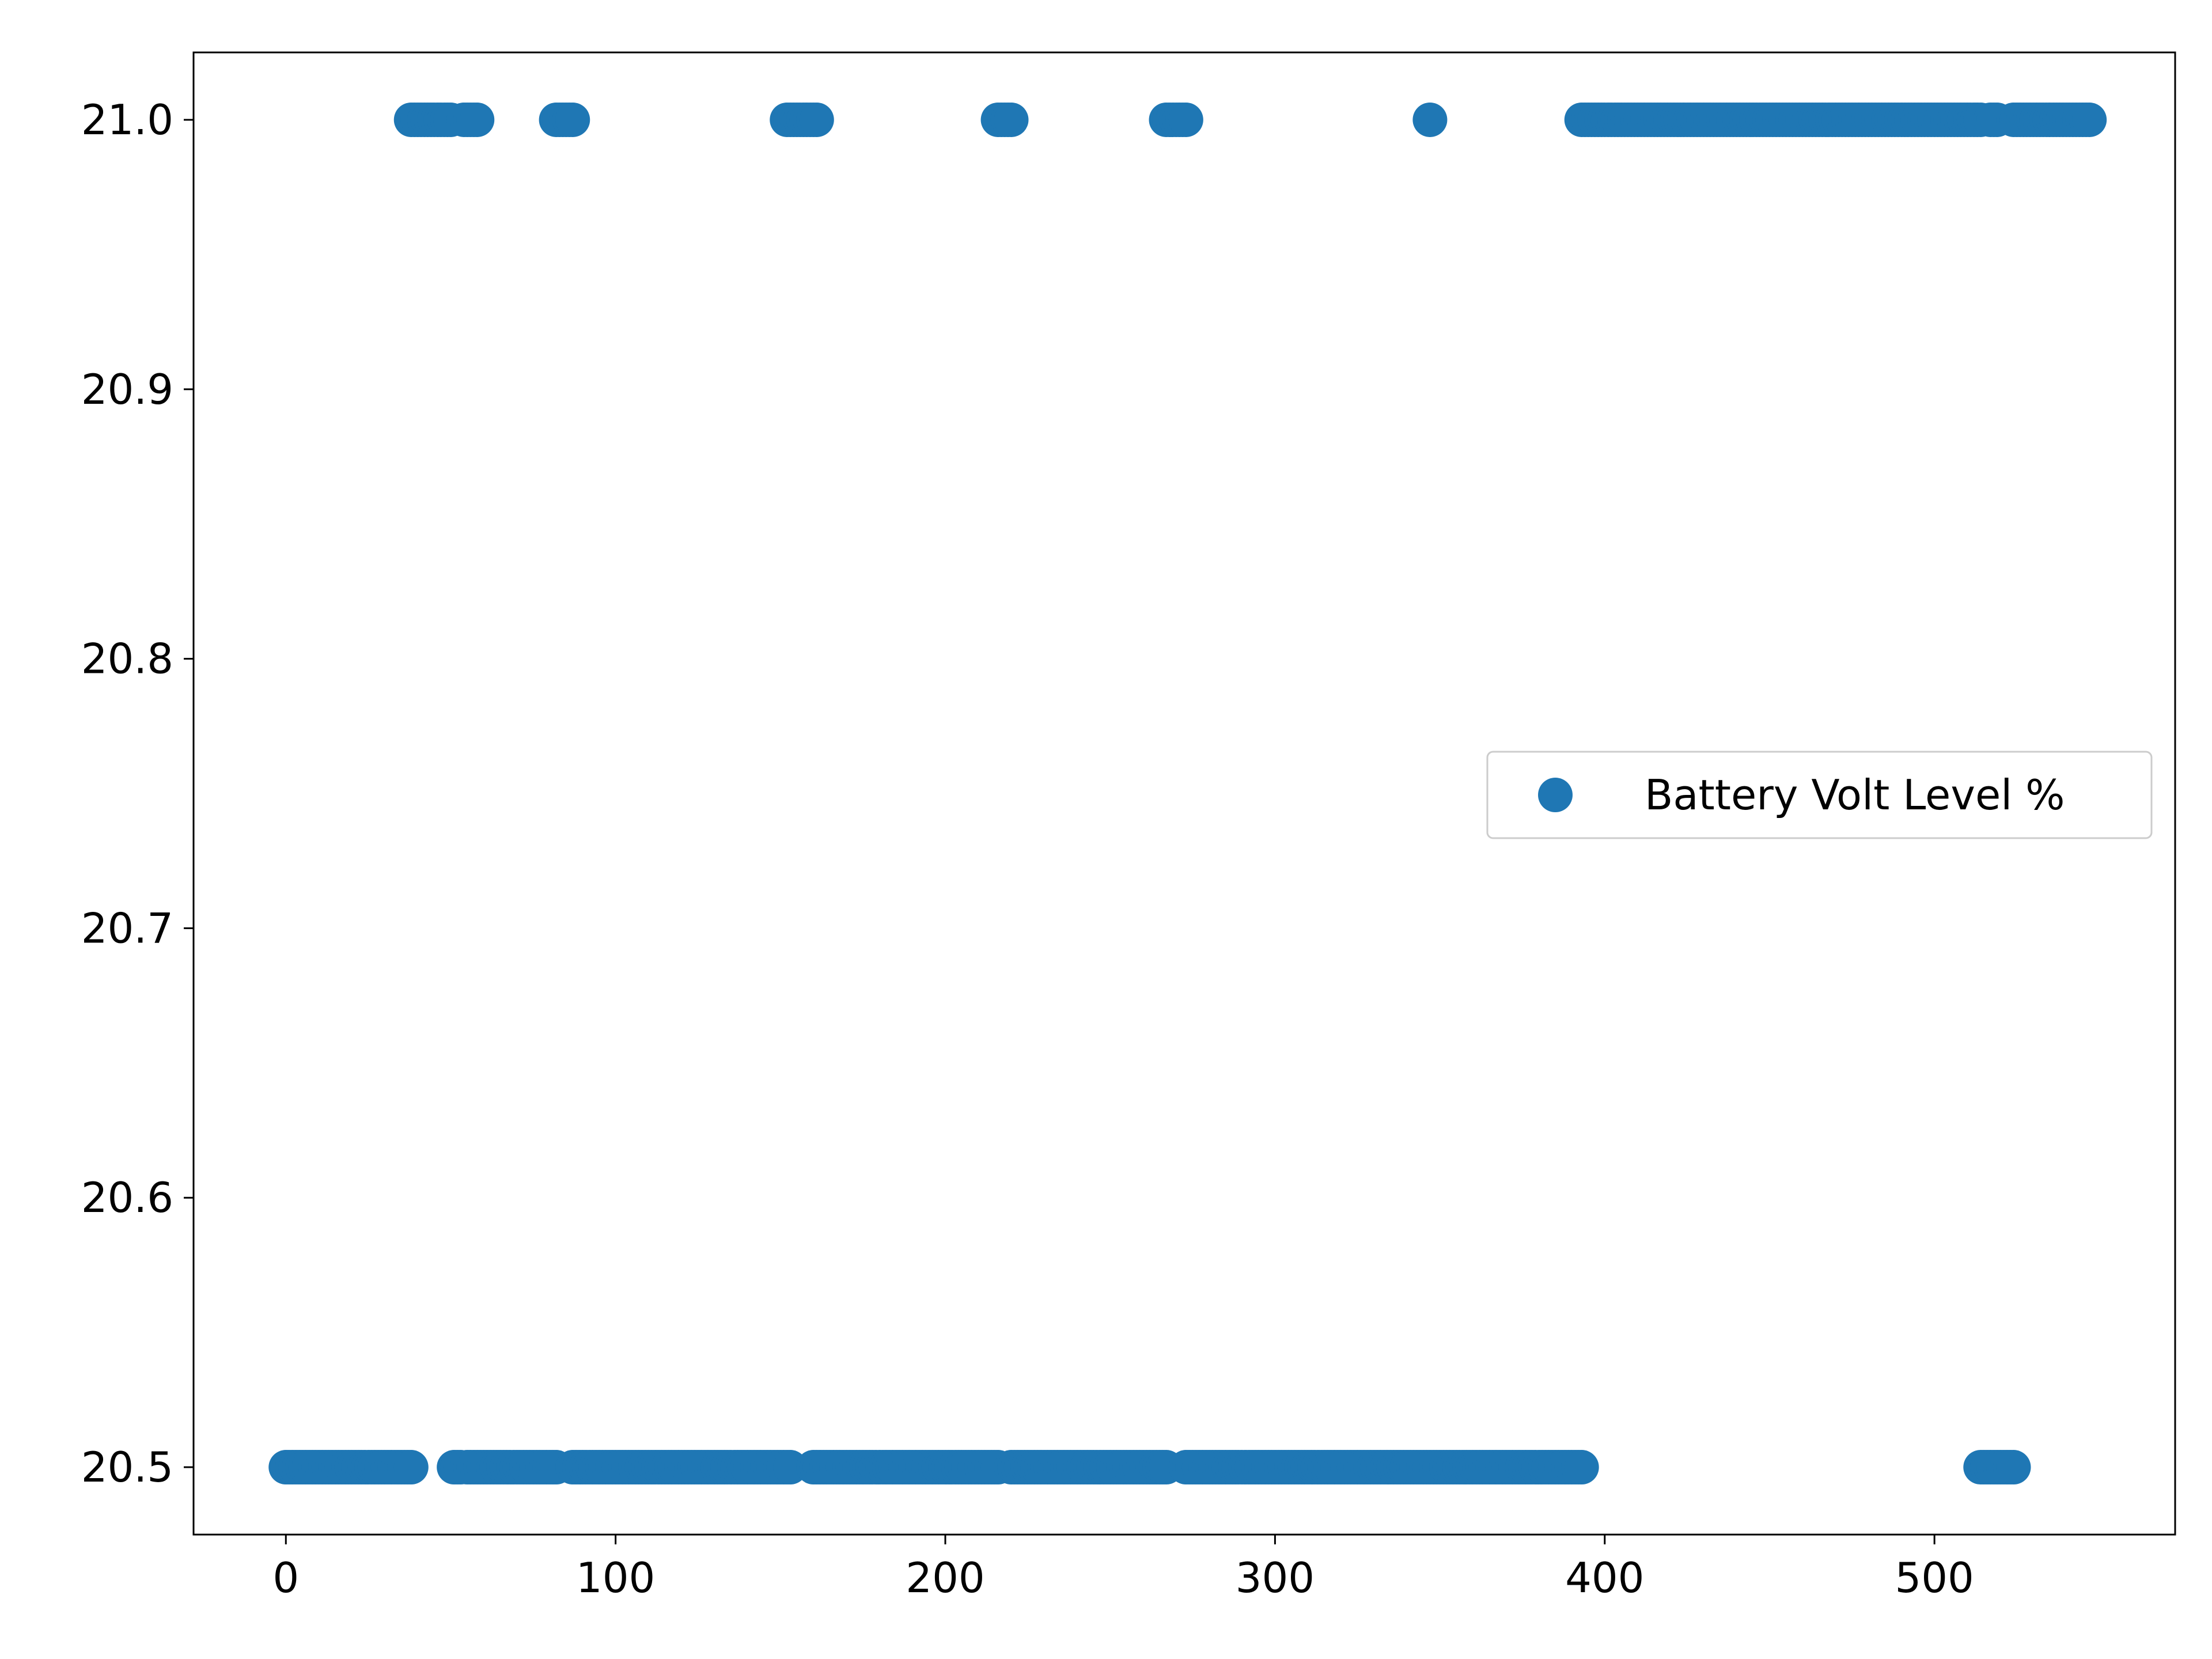  What do you see at coordinates (1855, 795) in the screenshot?
I see `legend-label: Battery Volt Level %` at bounding box center [1855, 795].